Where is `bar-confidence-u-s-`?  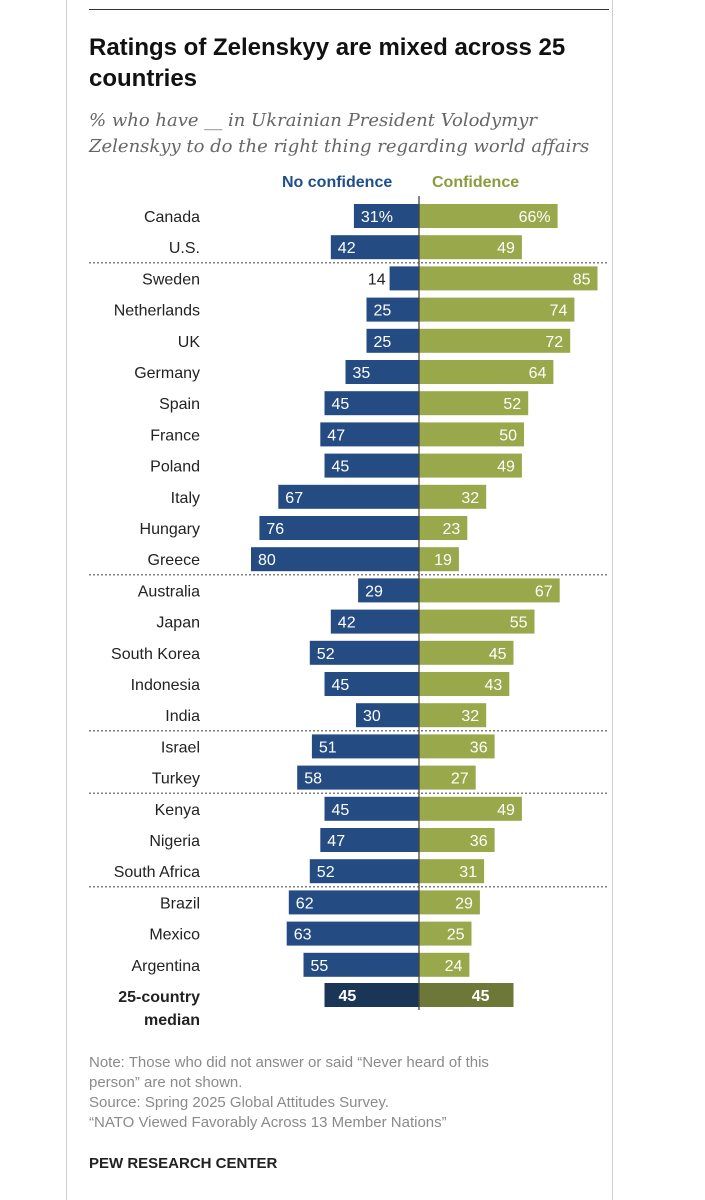 bar-confidence-u-s- is located at coordinates (470, 247).